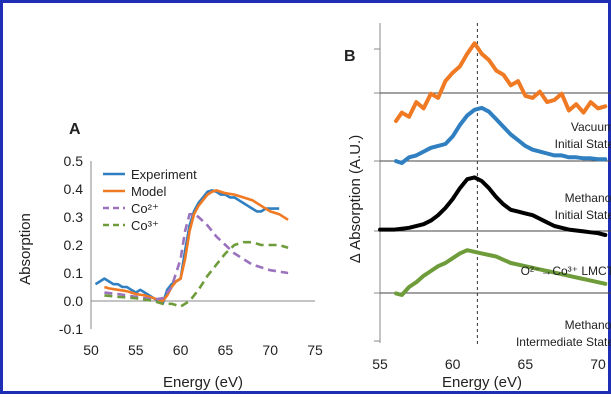 The image size is (611, 397). What do you see at coordinates (74, 161) in the screenshot?
I see `panel-a-ytick-label: 0.5` at bounding box center [74, 161].